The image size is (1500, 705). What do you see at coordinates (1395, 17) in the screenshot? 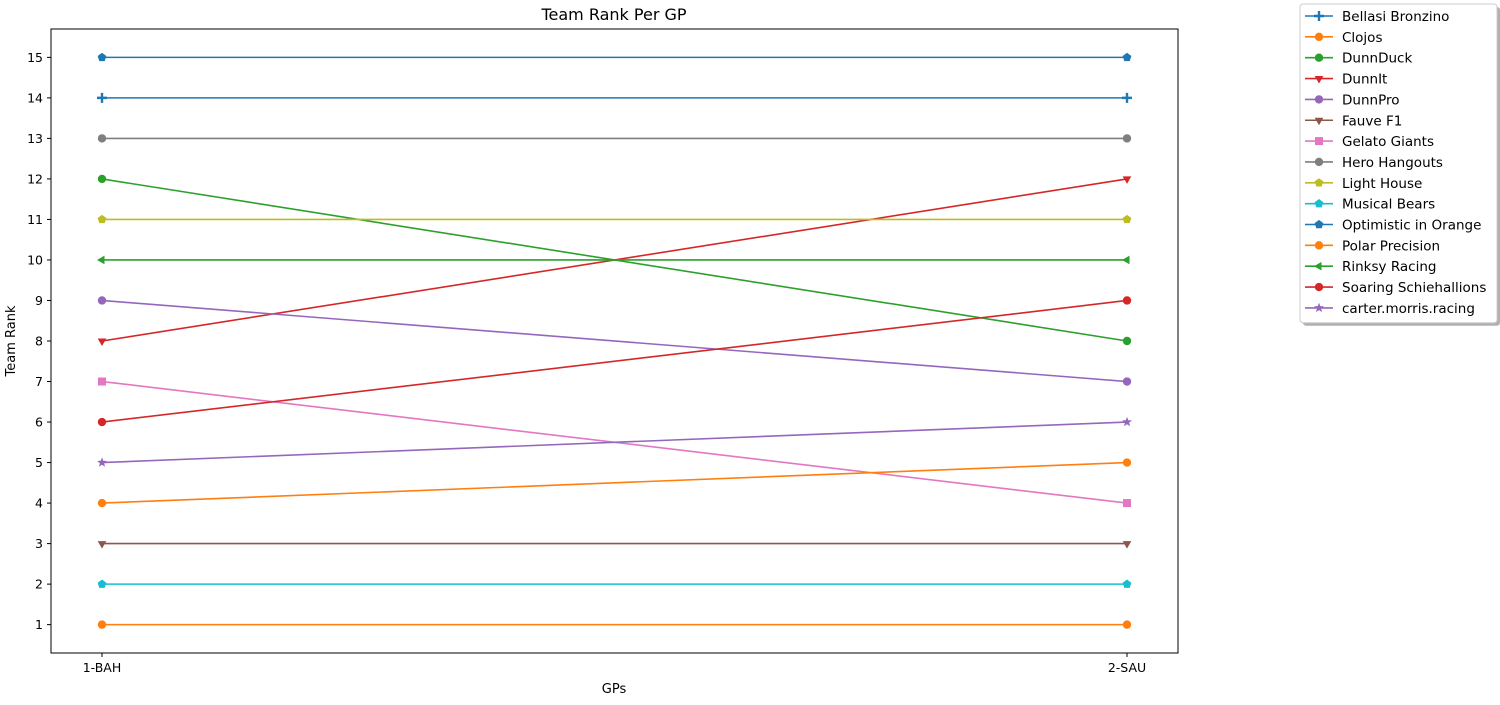
I see `legend-label: Bellasi Bronzino` at bounding box center [1395, 17].